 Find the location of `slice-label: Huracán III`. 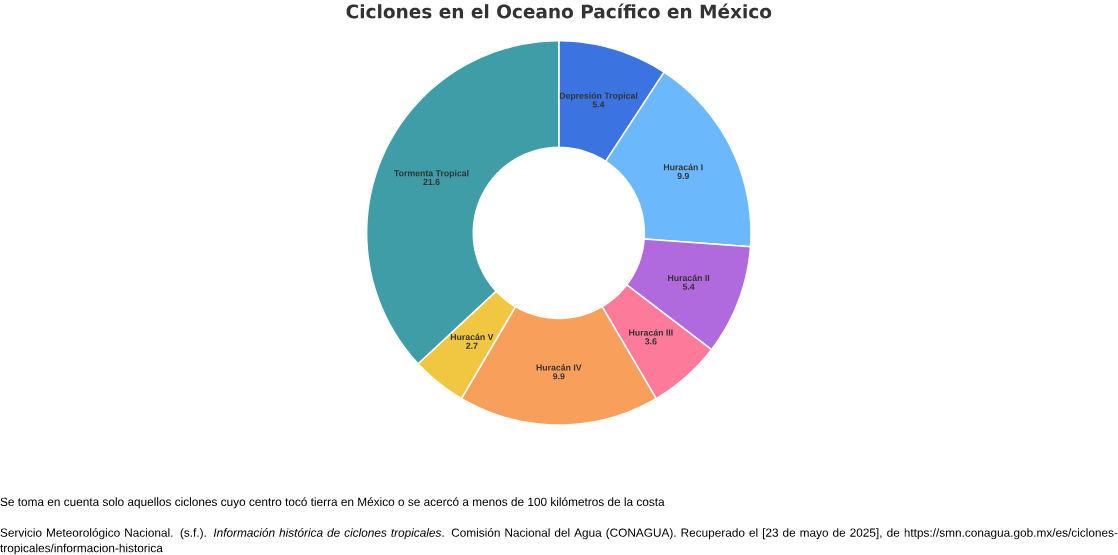

slice-label: Huracán III is located at coordinates (651, 332).